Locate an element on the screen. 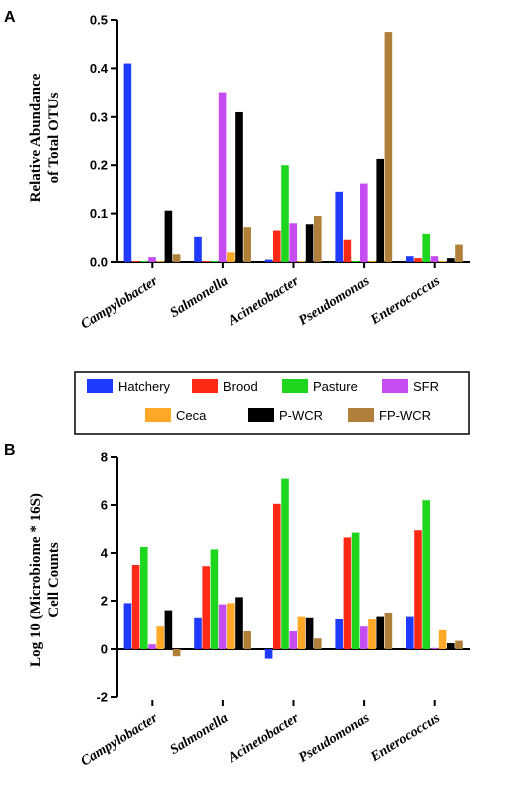 Image resolution: width=510 pixels, height=805 pixels. legend-label-ceca: Ceca is located at coordinates (191, 415).